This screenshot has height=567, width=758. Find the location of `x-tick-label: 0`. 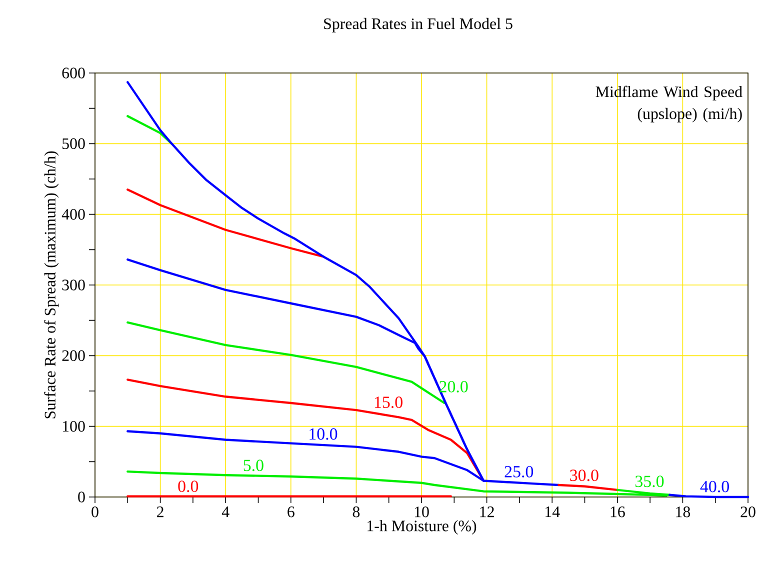

x-tick-label: 0 is located at coordinates (95, 512).